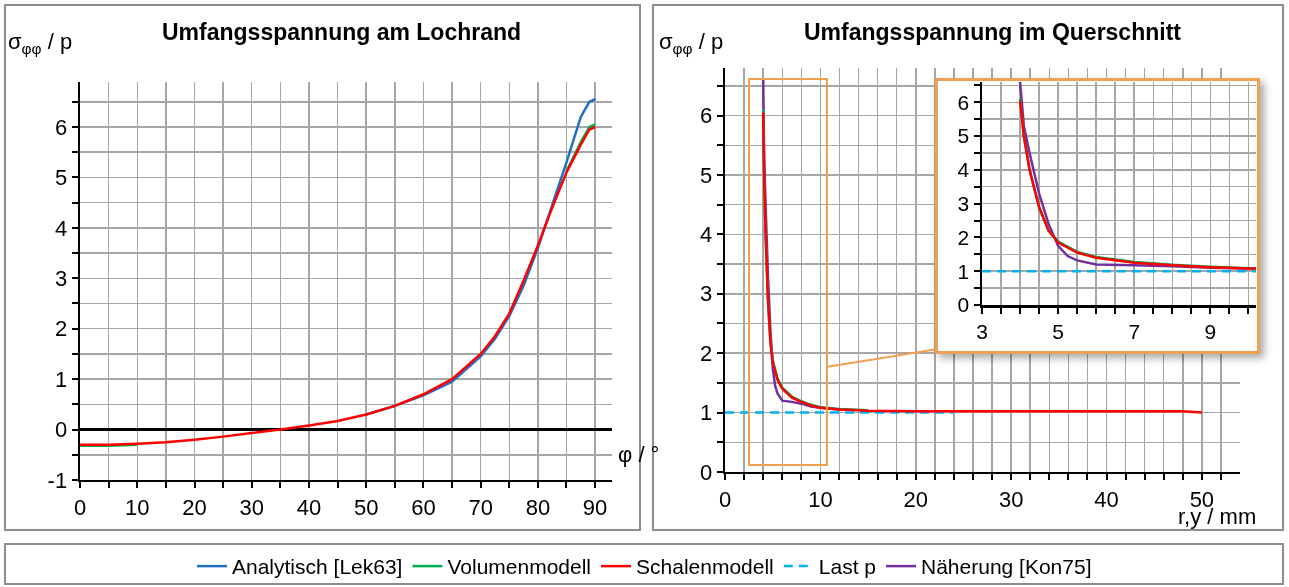 The image size is (1289, 587). I want to click on legend-label: Schalenmodell, so click(705, 567).